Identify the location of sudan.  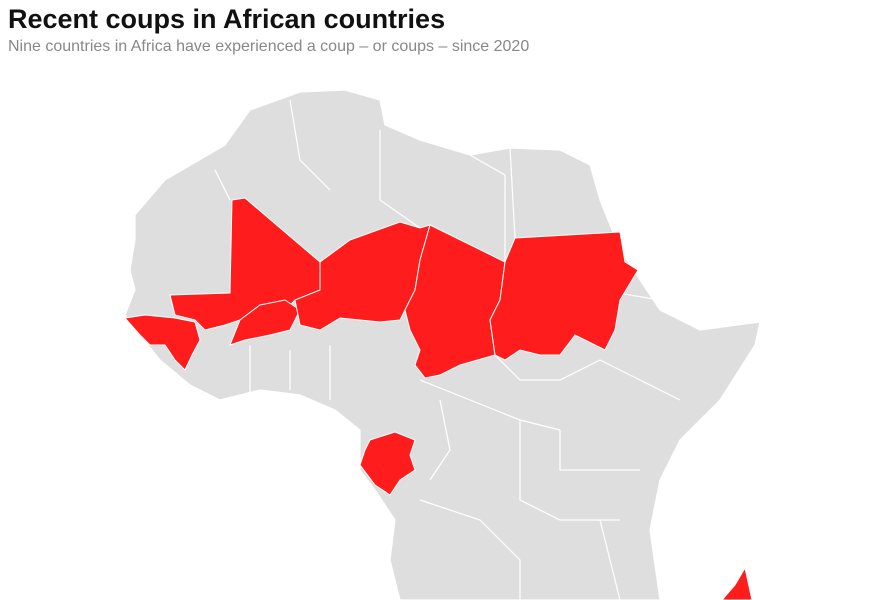
(564, 296).